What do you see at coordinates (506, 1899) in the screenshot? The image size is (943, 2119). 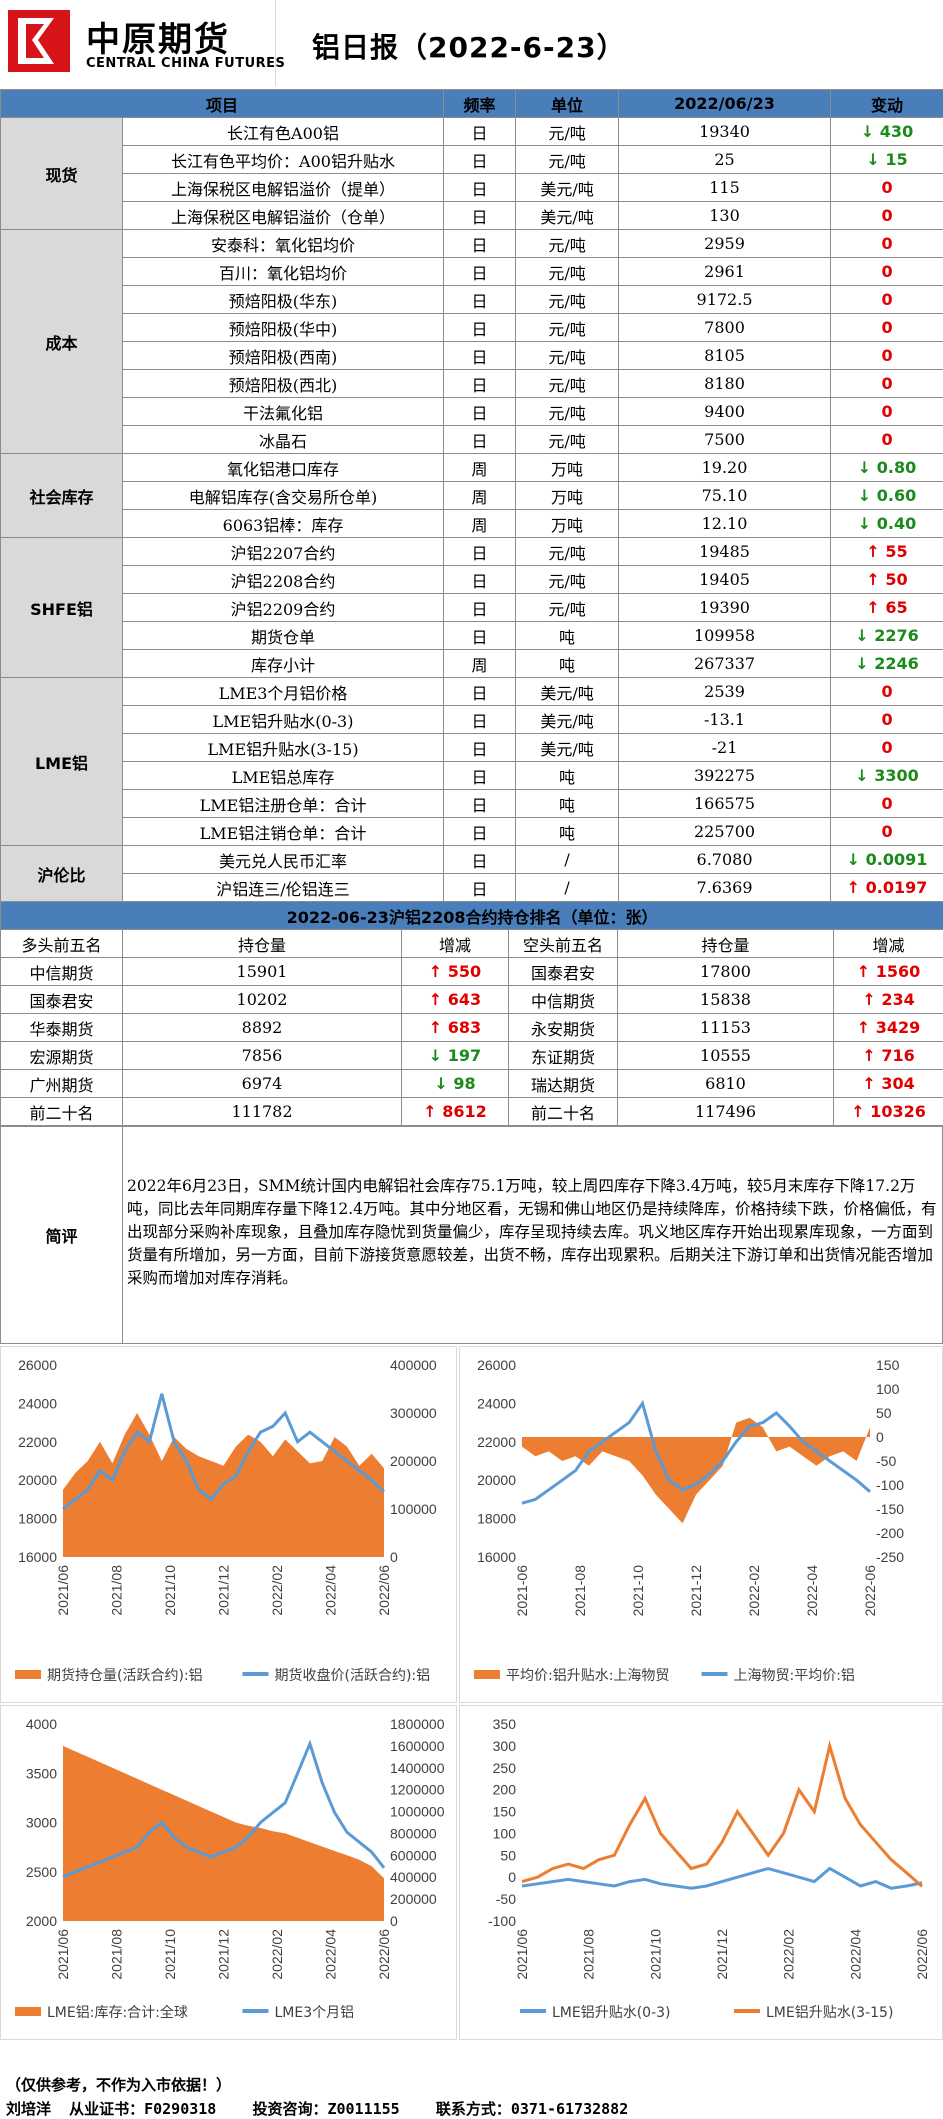 I see `y-tick-label: -50` at bounding box center [506, 1899].